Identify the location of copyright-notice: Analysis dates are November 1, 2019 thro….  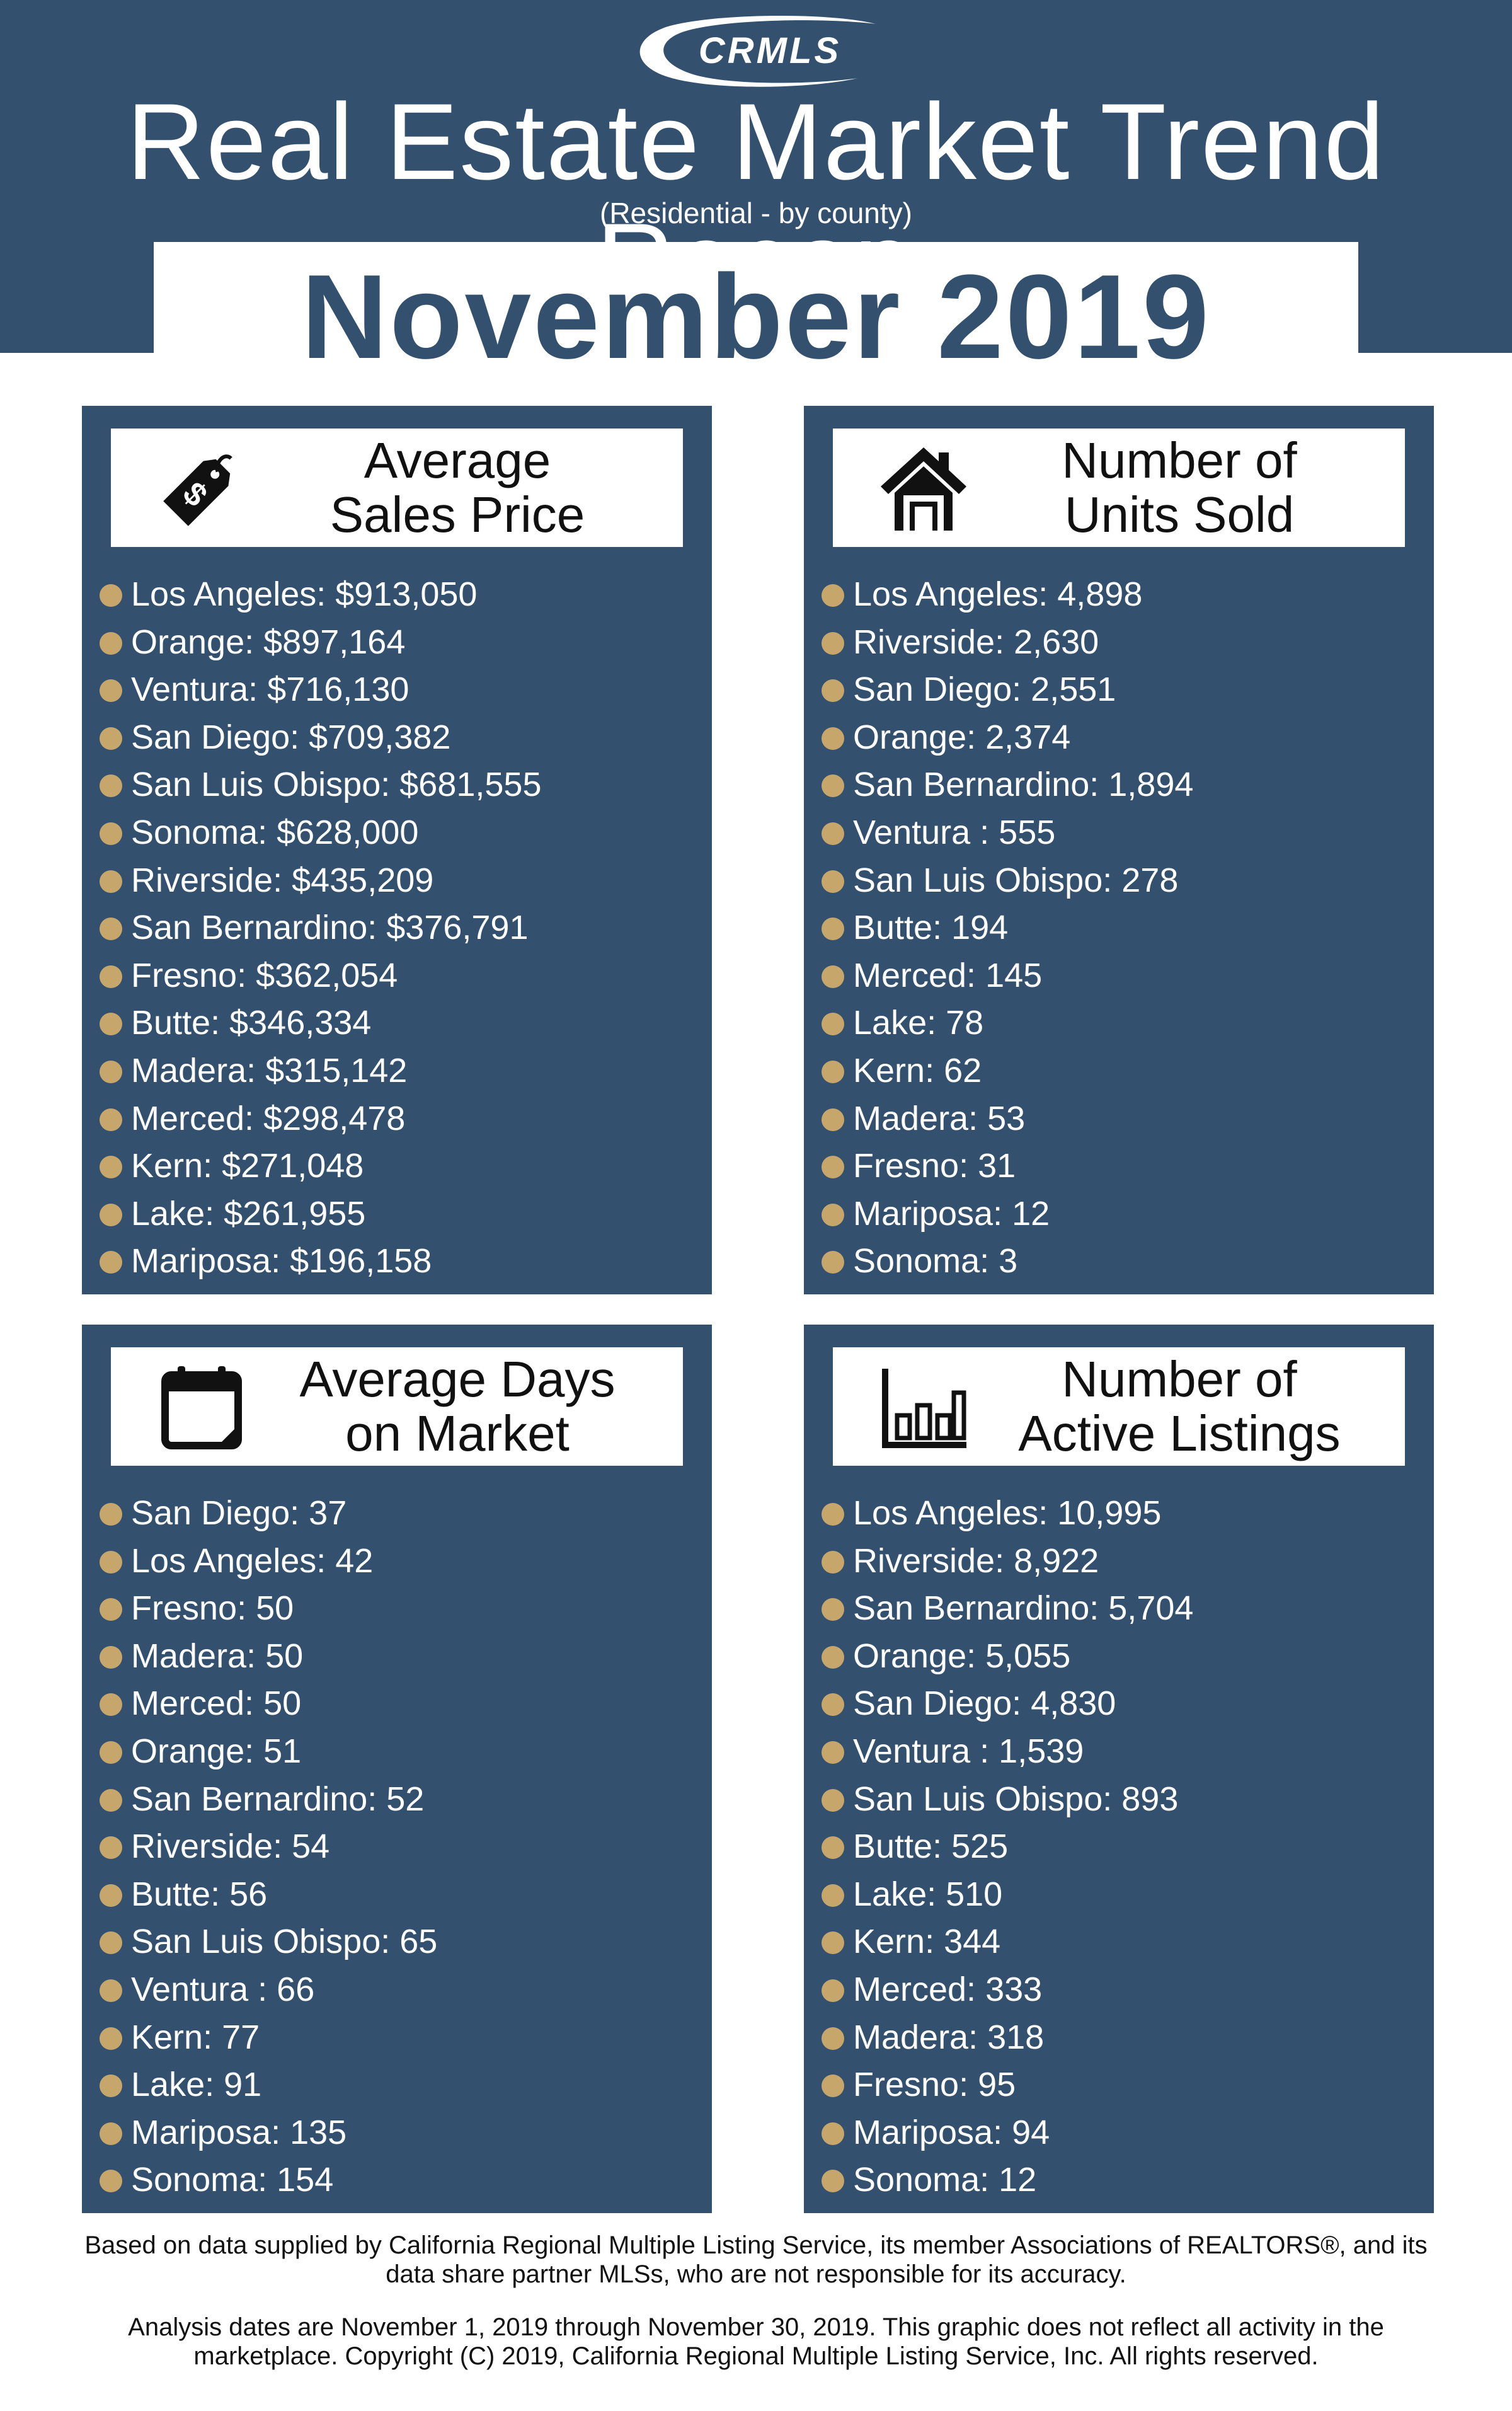
(756, 2341).